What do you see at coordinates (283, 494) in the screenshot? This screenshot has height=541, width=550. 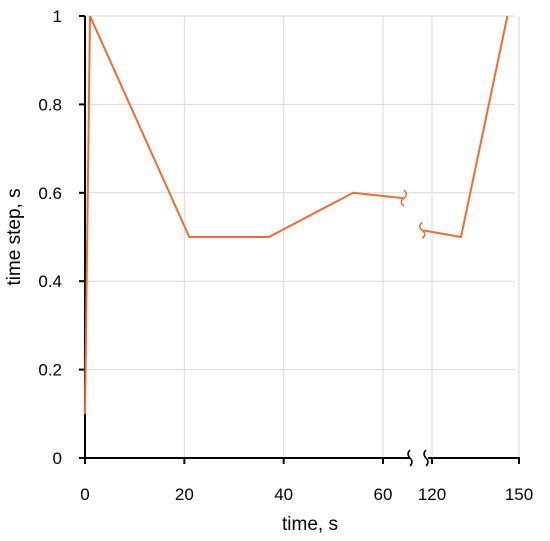 I see `x-tick-label: 40` at bounding box center [283, 494].